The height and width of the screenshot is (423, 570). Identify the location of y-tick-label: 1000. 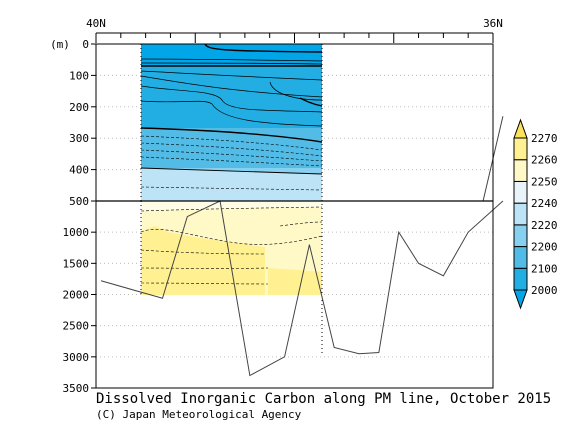
(76, 232).